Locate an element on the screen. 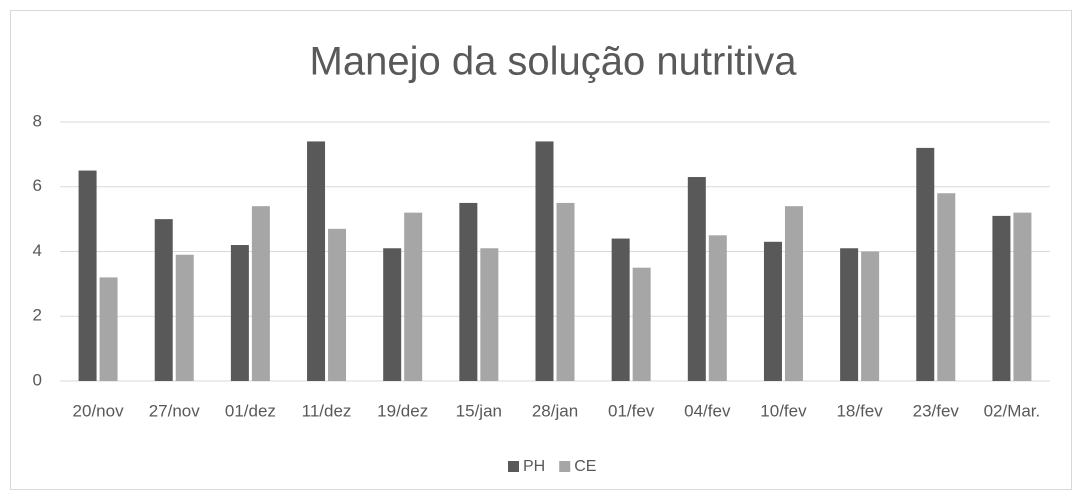 This screenshot has width=1082, height=498. x-tick-label: 01/fev is located at coordinates (631, 410).